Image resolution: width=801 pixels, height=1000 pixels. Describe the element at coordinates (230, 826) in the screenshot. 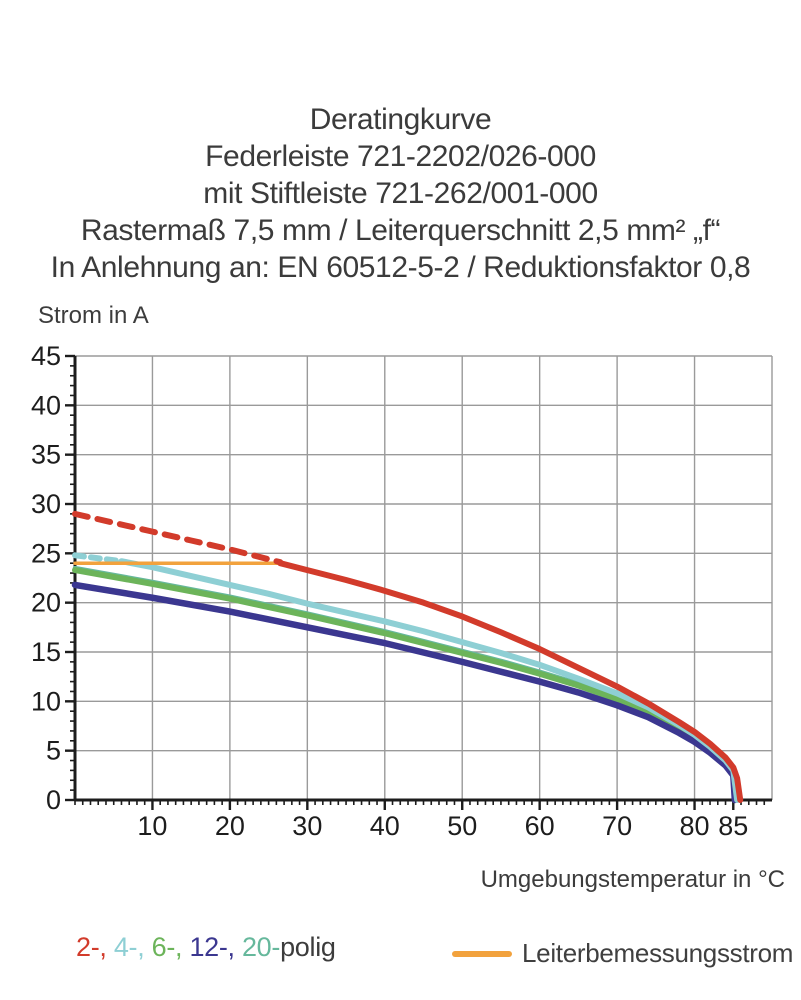

I see `x-tick-label: 20` at that location.